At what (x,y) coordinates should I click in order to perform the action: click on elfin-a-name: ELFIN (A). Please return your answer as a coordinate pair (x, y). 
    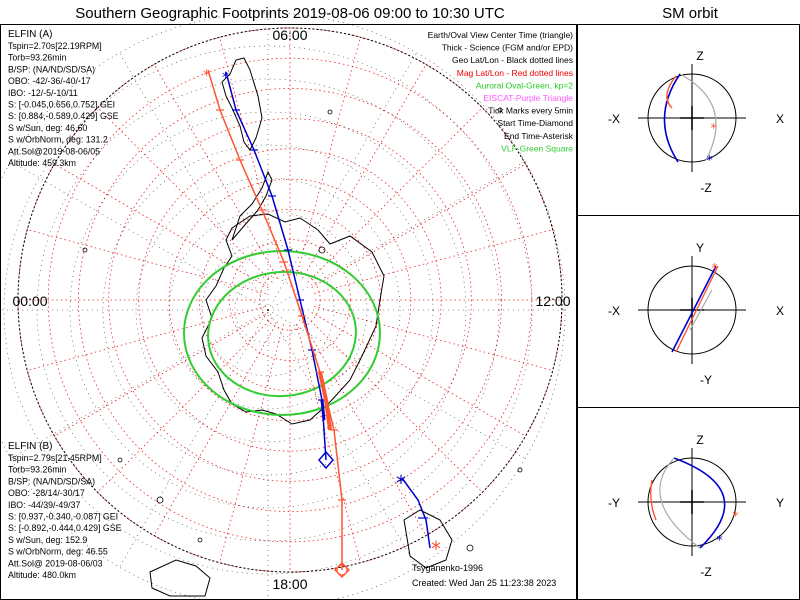
    Looking at the image, I should click on (30, 34).